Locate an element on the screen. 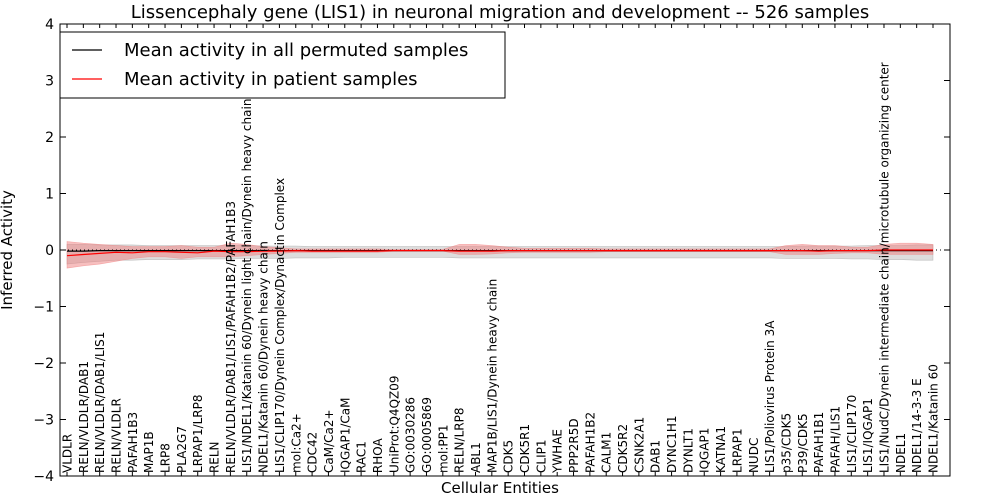 The image size is (1000, 500). x-tick-label: NUDC is located at coordinates (754, 455).